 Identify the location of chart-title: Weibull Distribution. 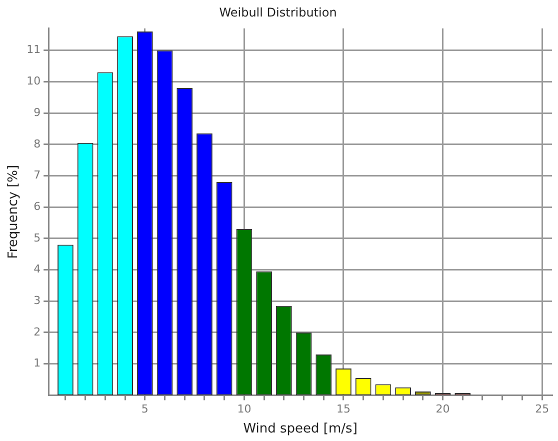
(278, 12).